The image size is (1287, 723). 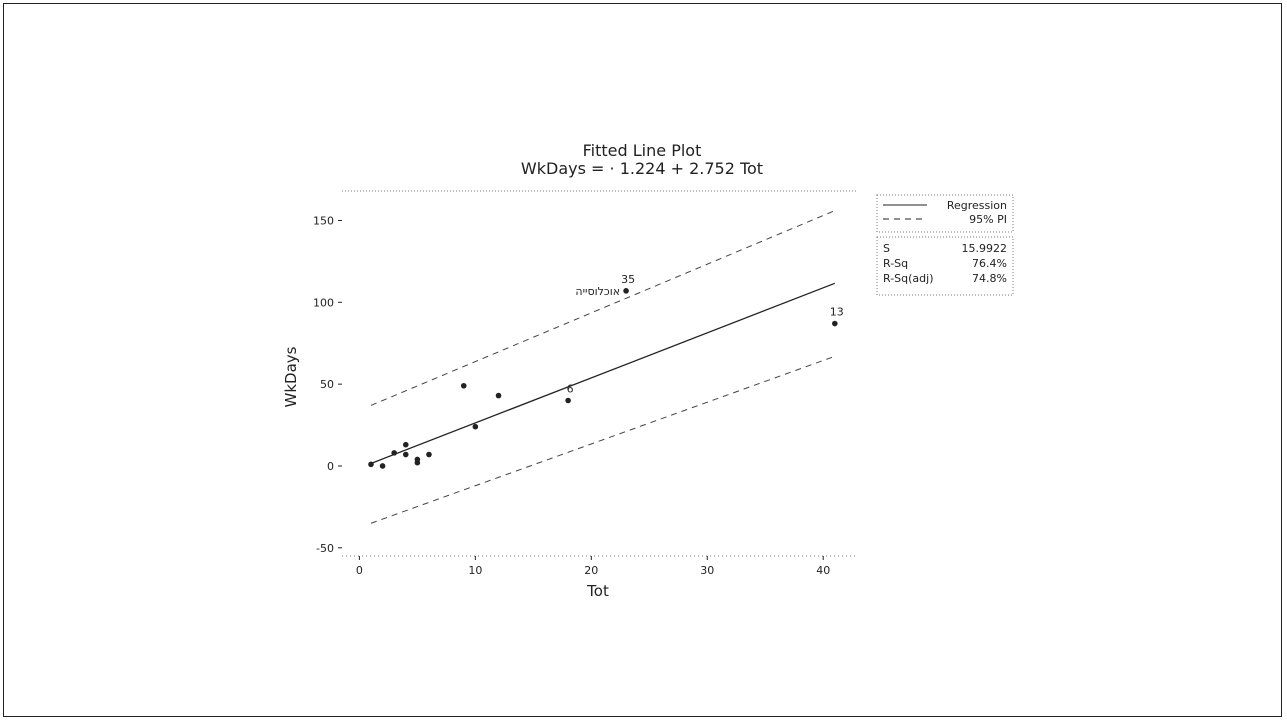 I want to click on y-axis-label: WkDays, so click(x=291, y=376).